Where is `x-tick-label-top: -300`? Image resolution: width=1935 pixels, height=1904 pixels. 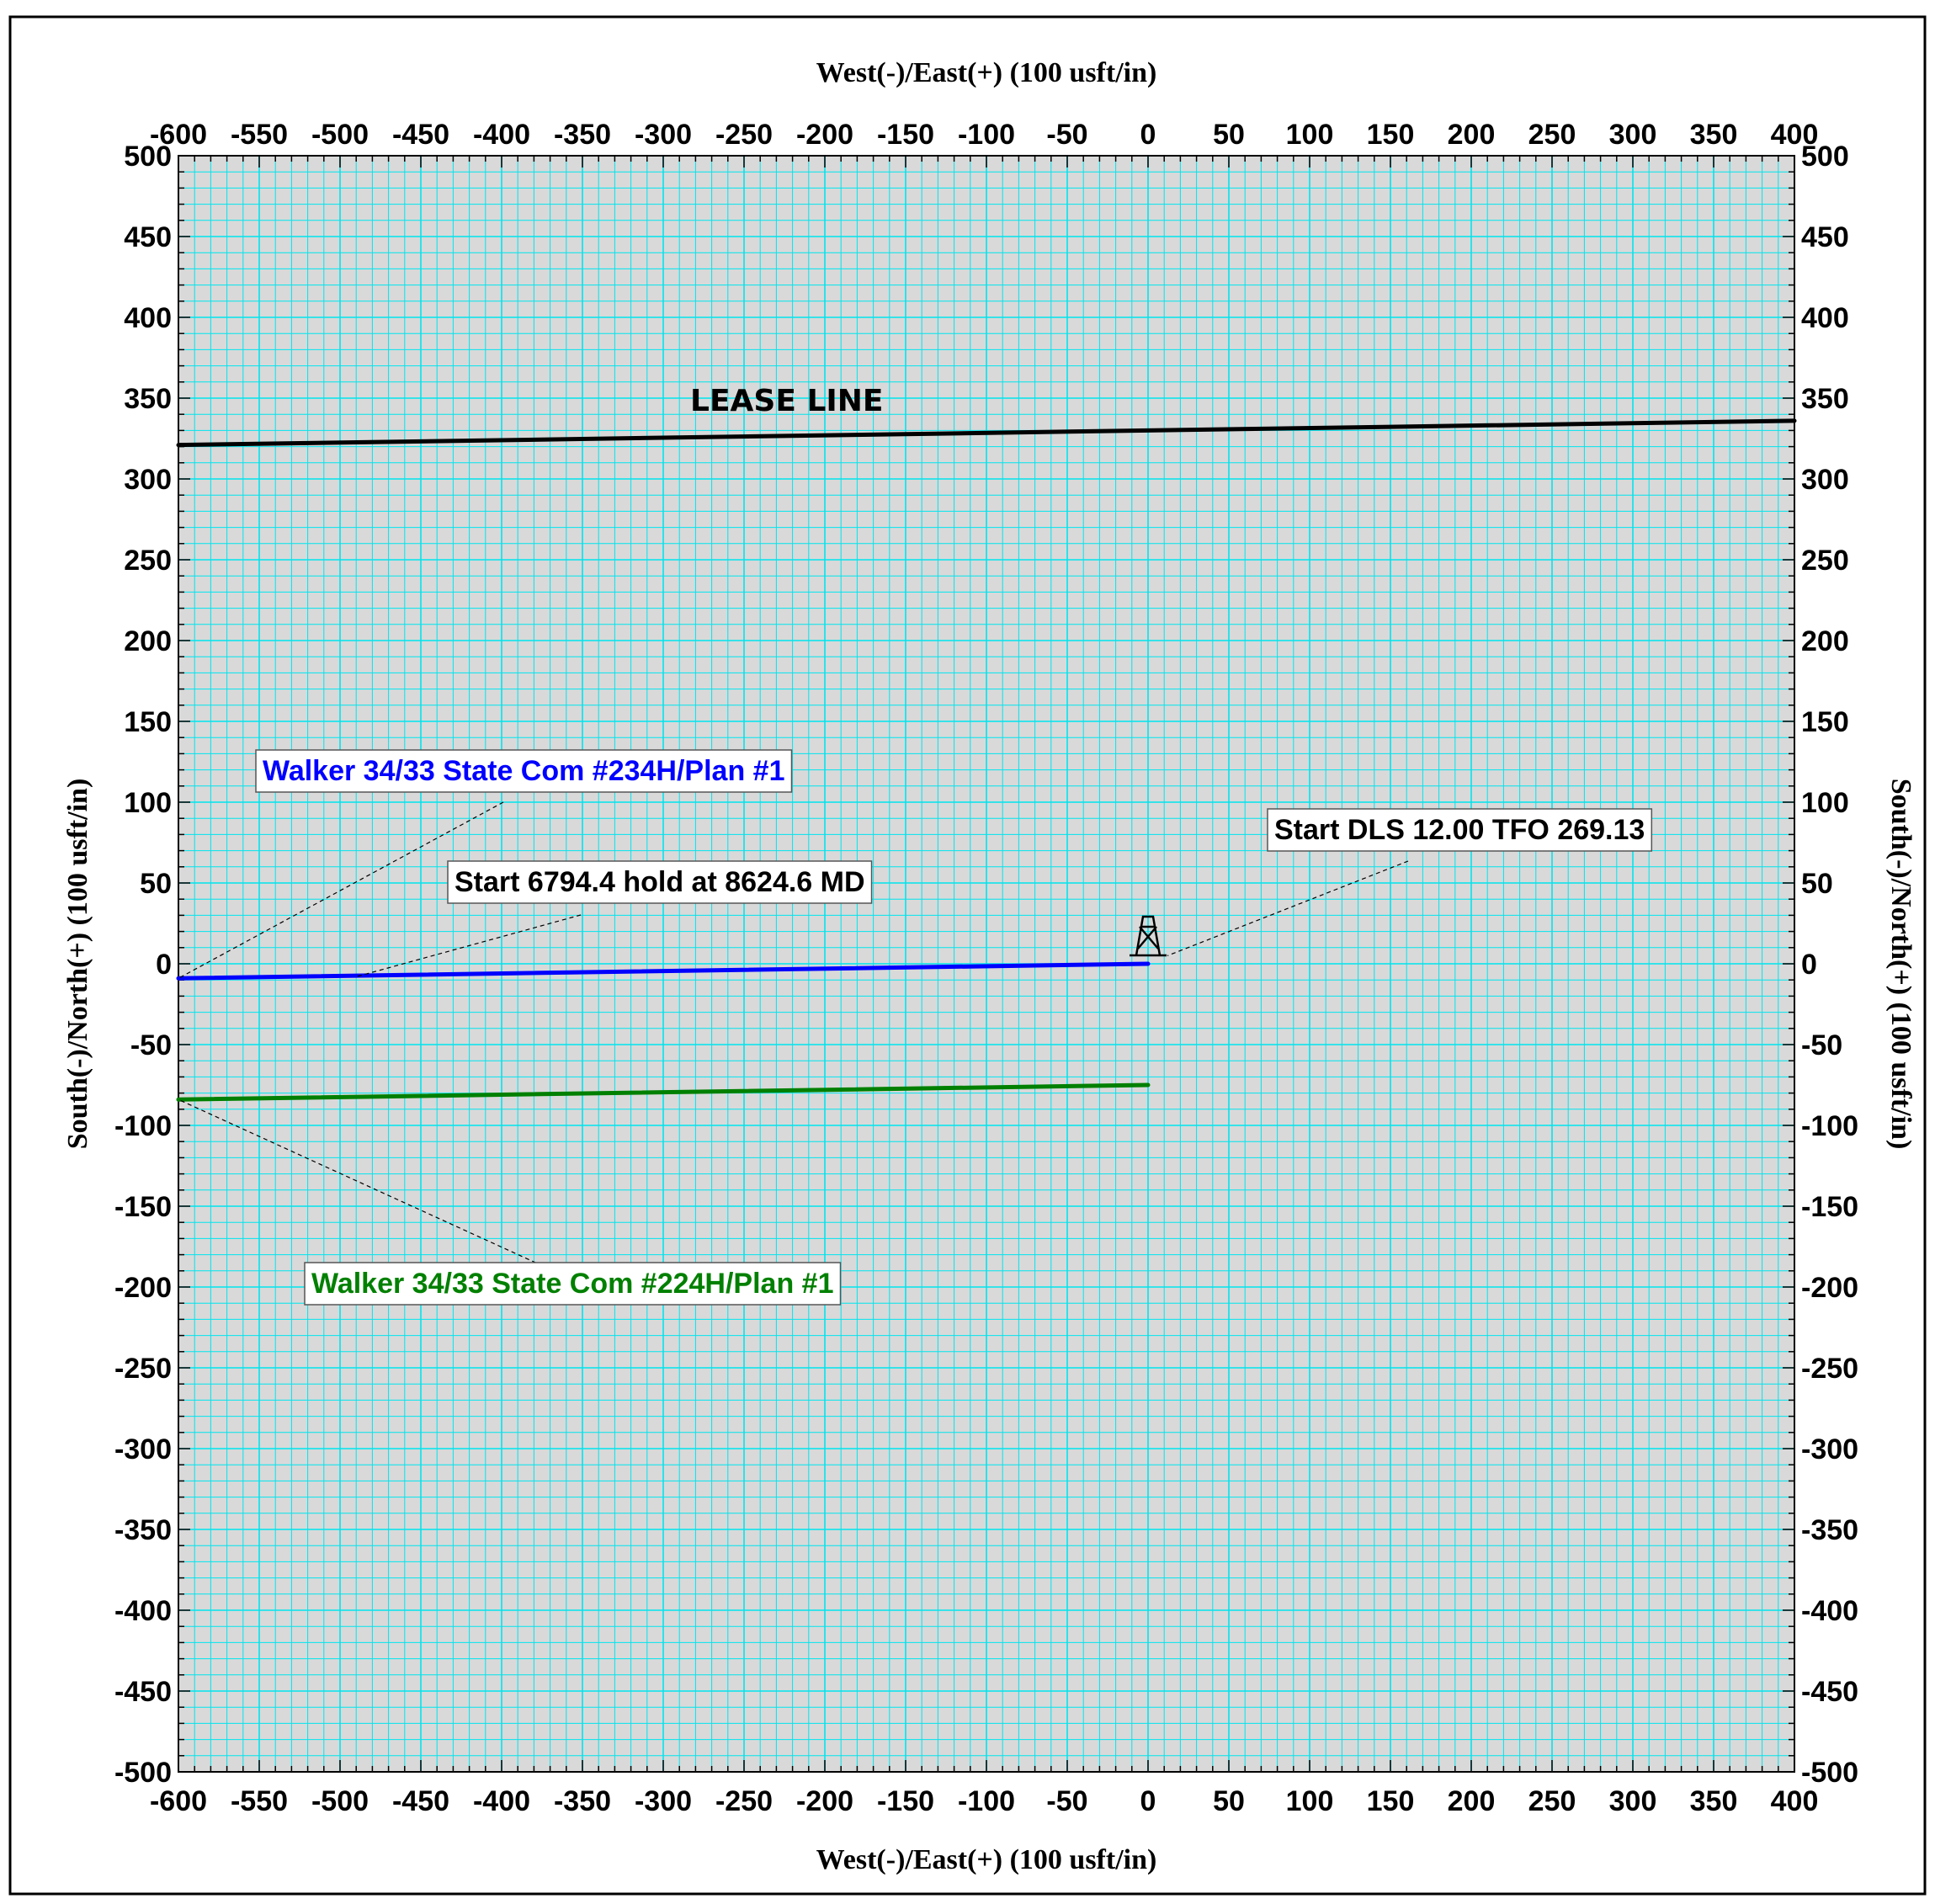
x-tick-label-top: -300 is located at coordinates (663, 135).